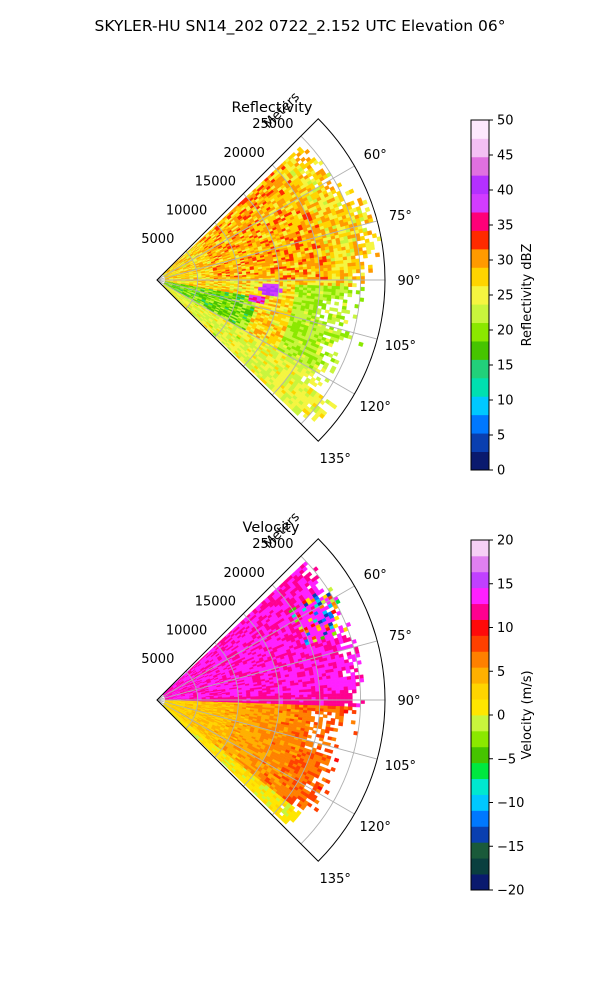 Image resolution: width=600 pixels, height=1000 pixels. What do you see at coordinates (505, 121) in the screenshot?
I see `colorbar-tick-label: 50` at bounding box center [505, 121].